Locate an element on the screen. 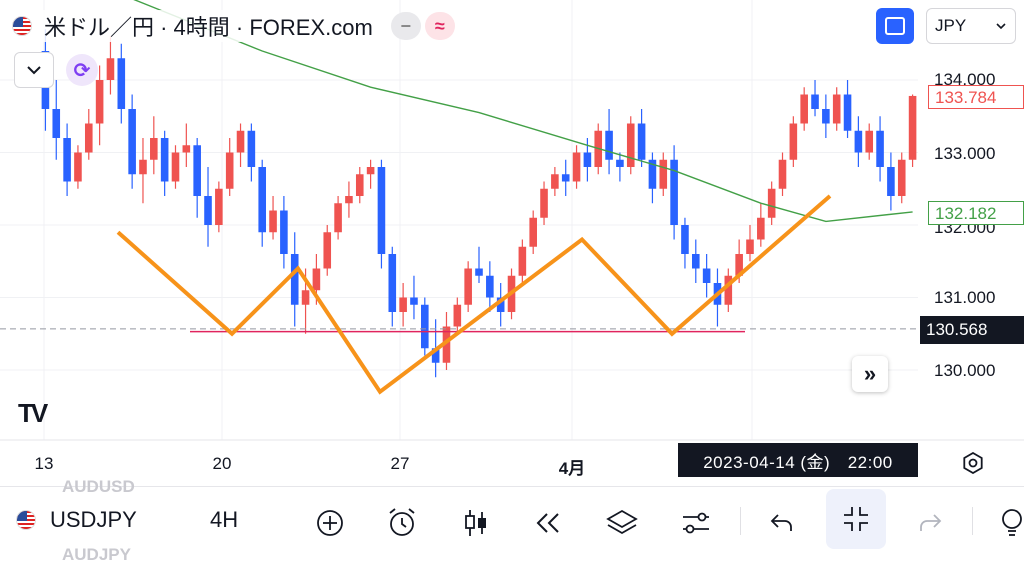  collapse-icon is located at coordinates (856, 519).